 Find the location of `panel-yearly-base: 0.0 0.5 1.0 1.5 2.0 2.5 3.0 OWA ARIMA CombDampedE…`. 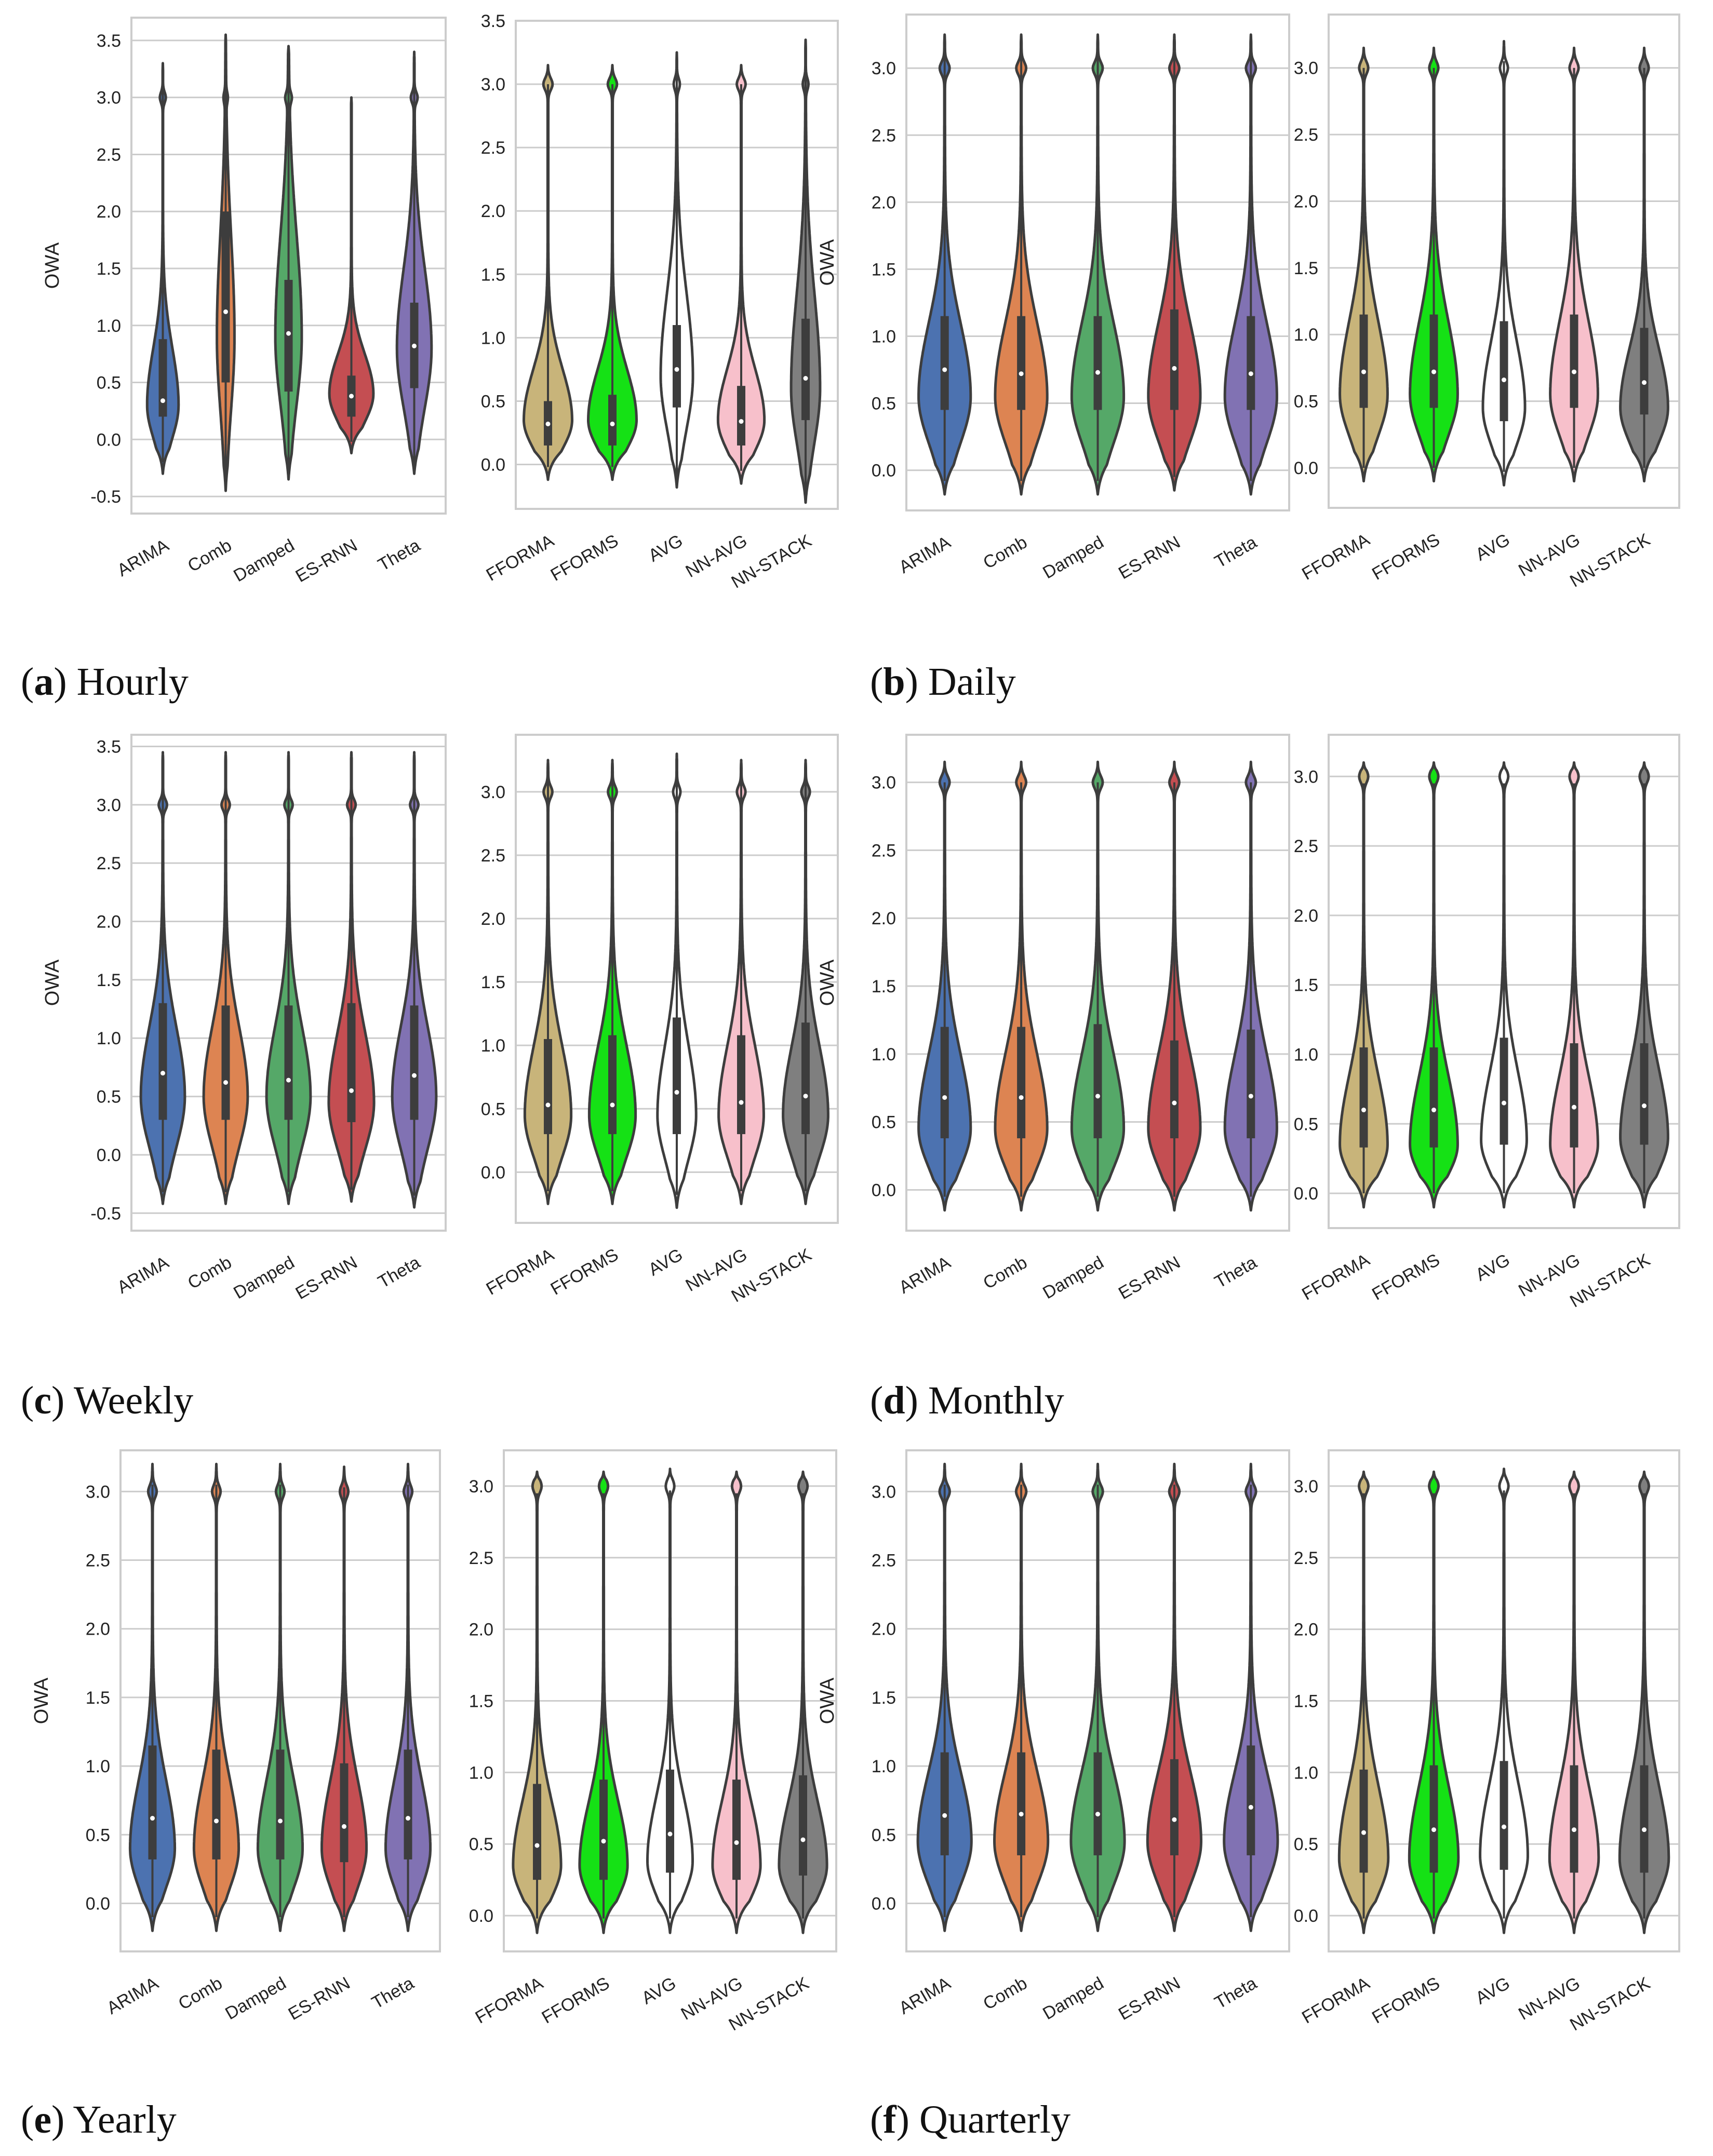

panel-yearly-base: 0.0 0.5 1.0 1.5 2.0 2.5 3.0 OWA ARIMA CombDampedE… is located at coordinates (236, 1736).